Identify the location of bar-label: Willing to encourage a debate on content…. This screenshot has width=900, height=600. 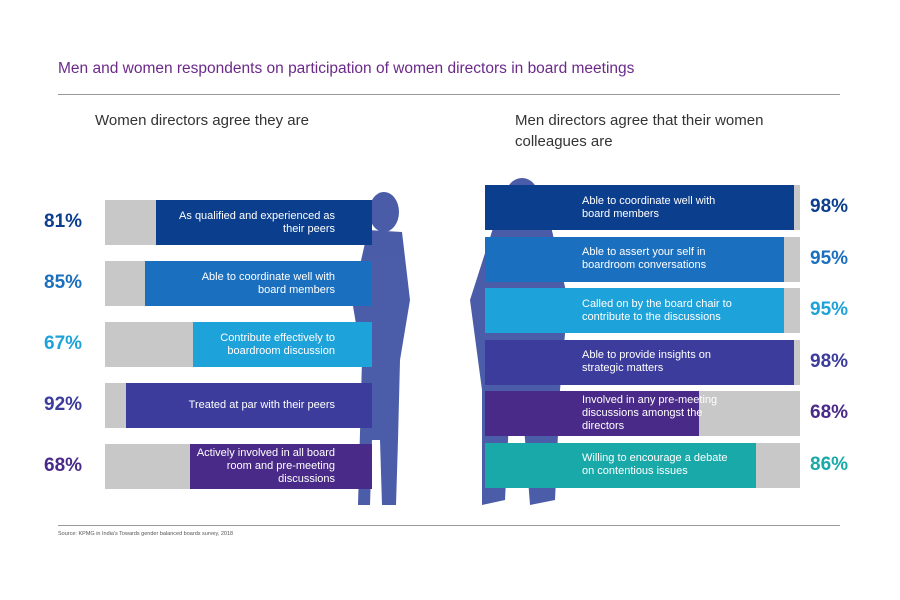
(655, 464).